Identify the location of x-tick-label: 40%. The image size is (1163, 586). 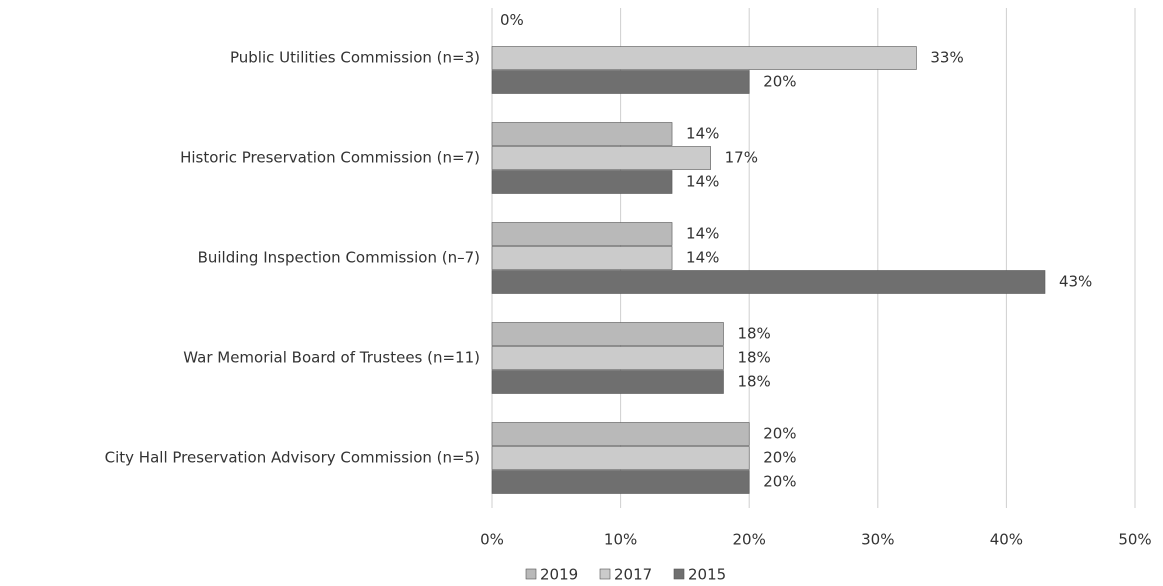
(1006, 540).